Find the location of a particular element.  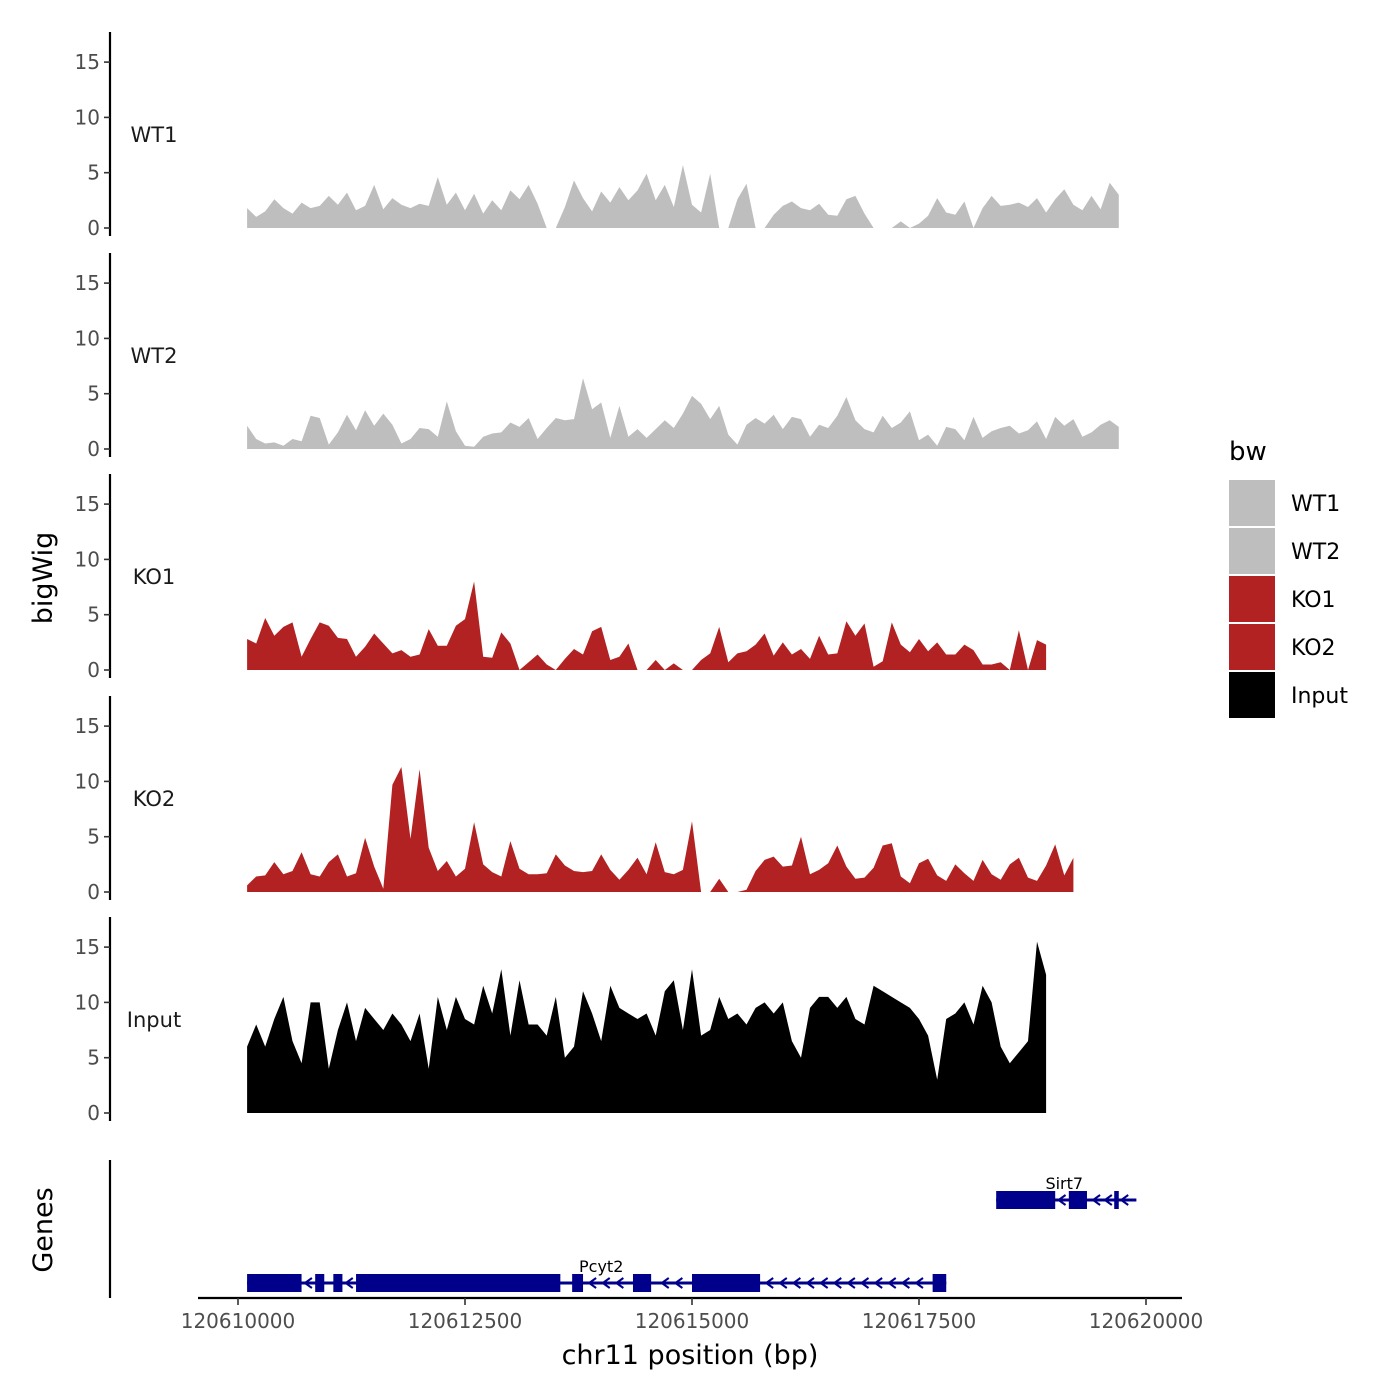

gene-label: Sirt7 is located at coordinates (1064, 1183).